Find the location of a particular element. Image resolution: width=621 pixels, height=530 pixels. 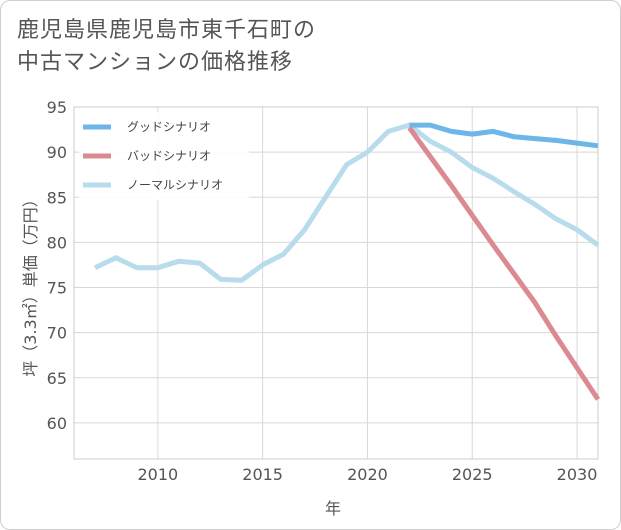

y-tick-label: 60 is located at coordinates (57, 423).